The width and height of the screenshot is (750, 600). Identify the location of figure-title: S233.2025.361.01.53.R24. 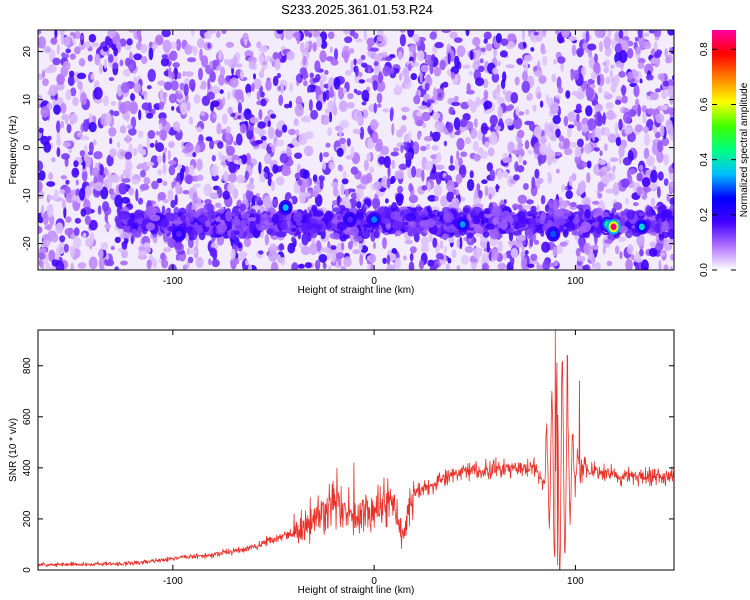
(357, 9).